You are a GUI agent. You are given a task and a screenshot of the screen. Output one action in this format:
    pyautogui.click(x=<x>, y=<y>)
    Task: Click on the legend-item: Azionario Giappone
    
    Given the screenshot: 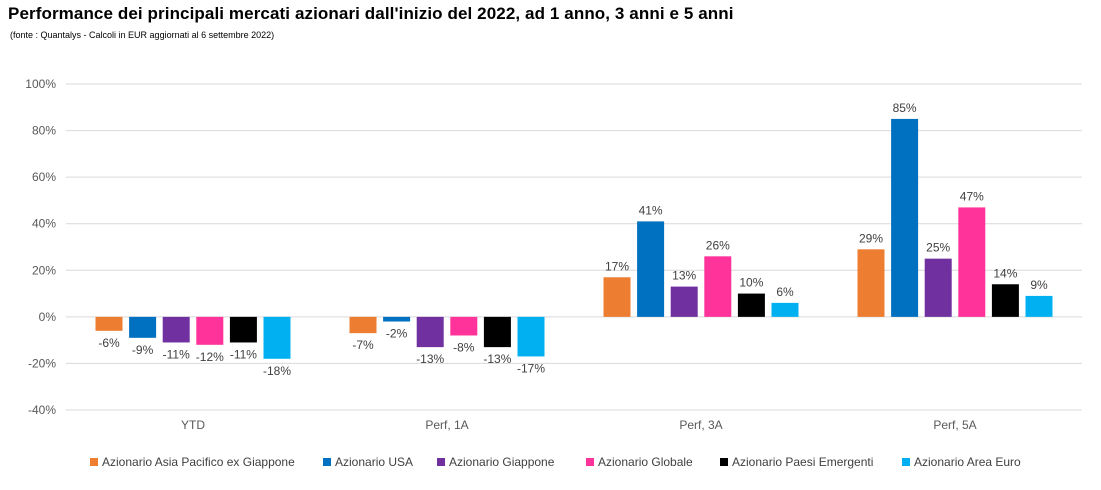 What is the action you would take?
    pyautogui.click(x=495, y=462)
    